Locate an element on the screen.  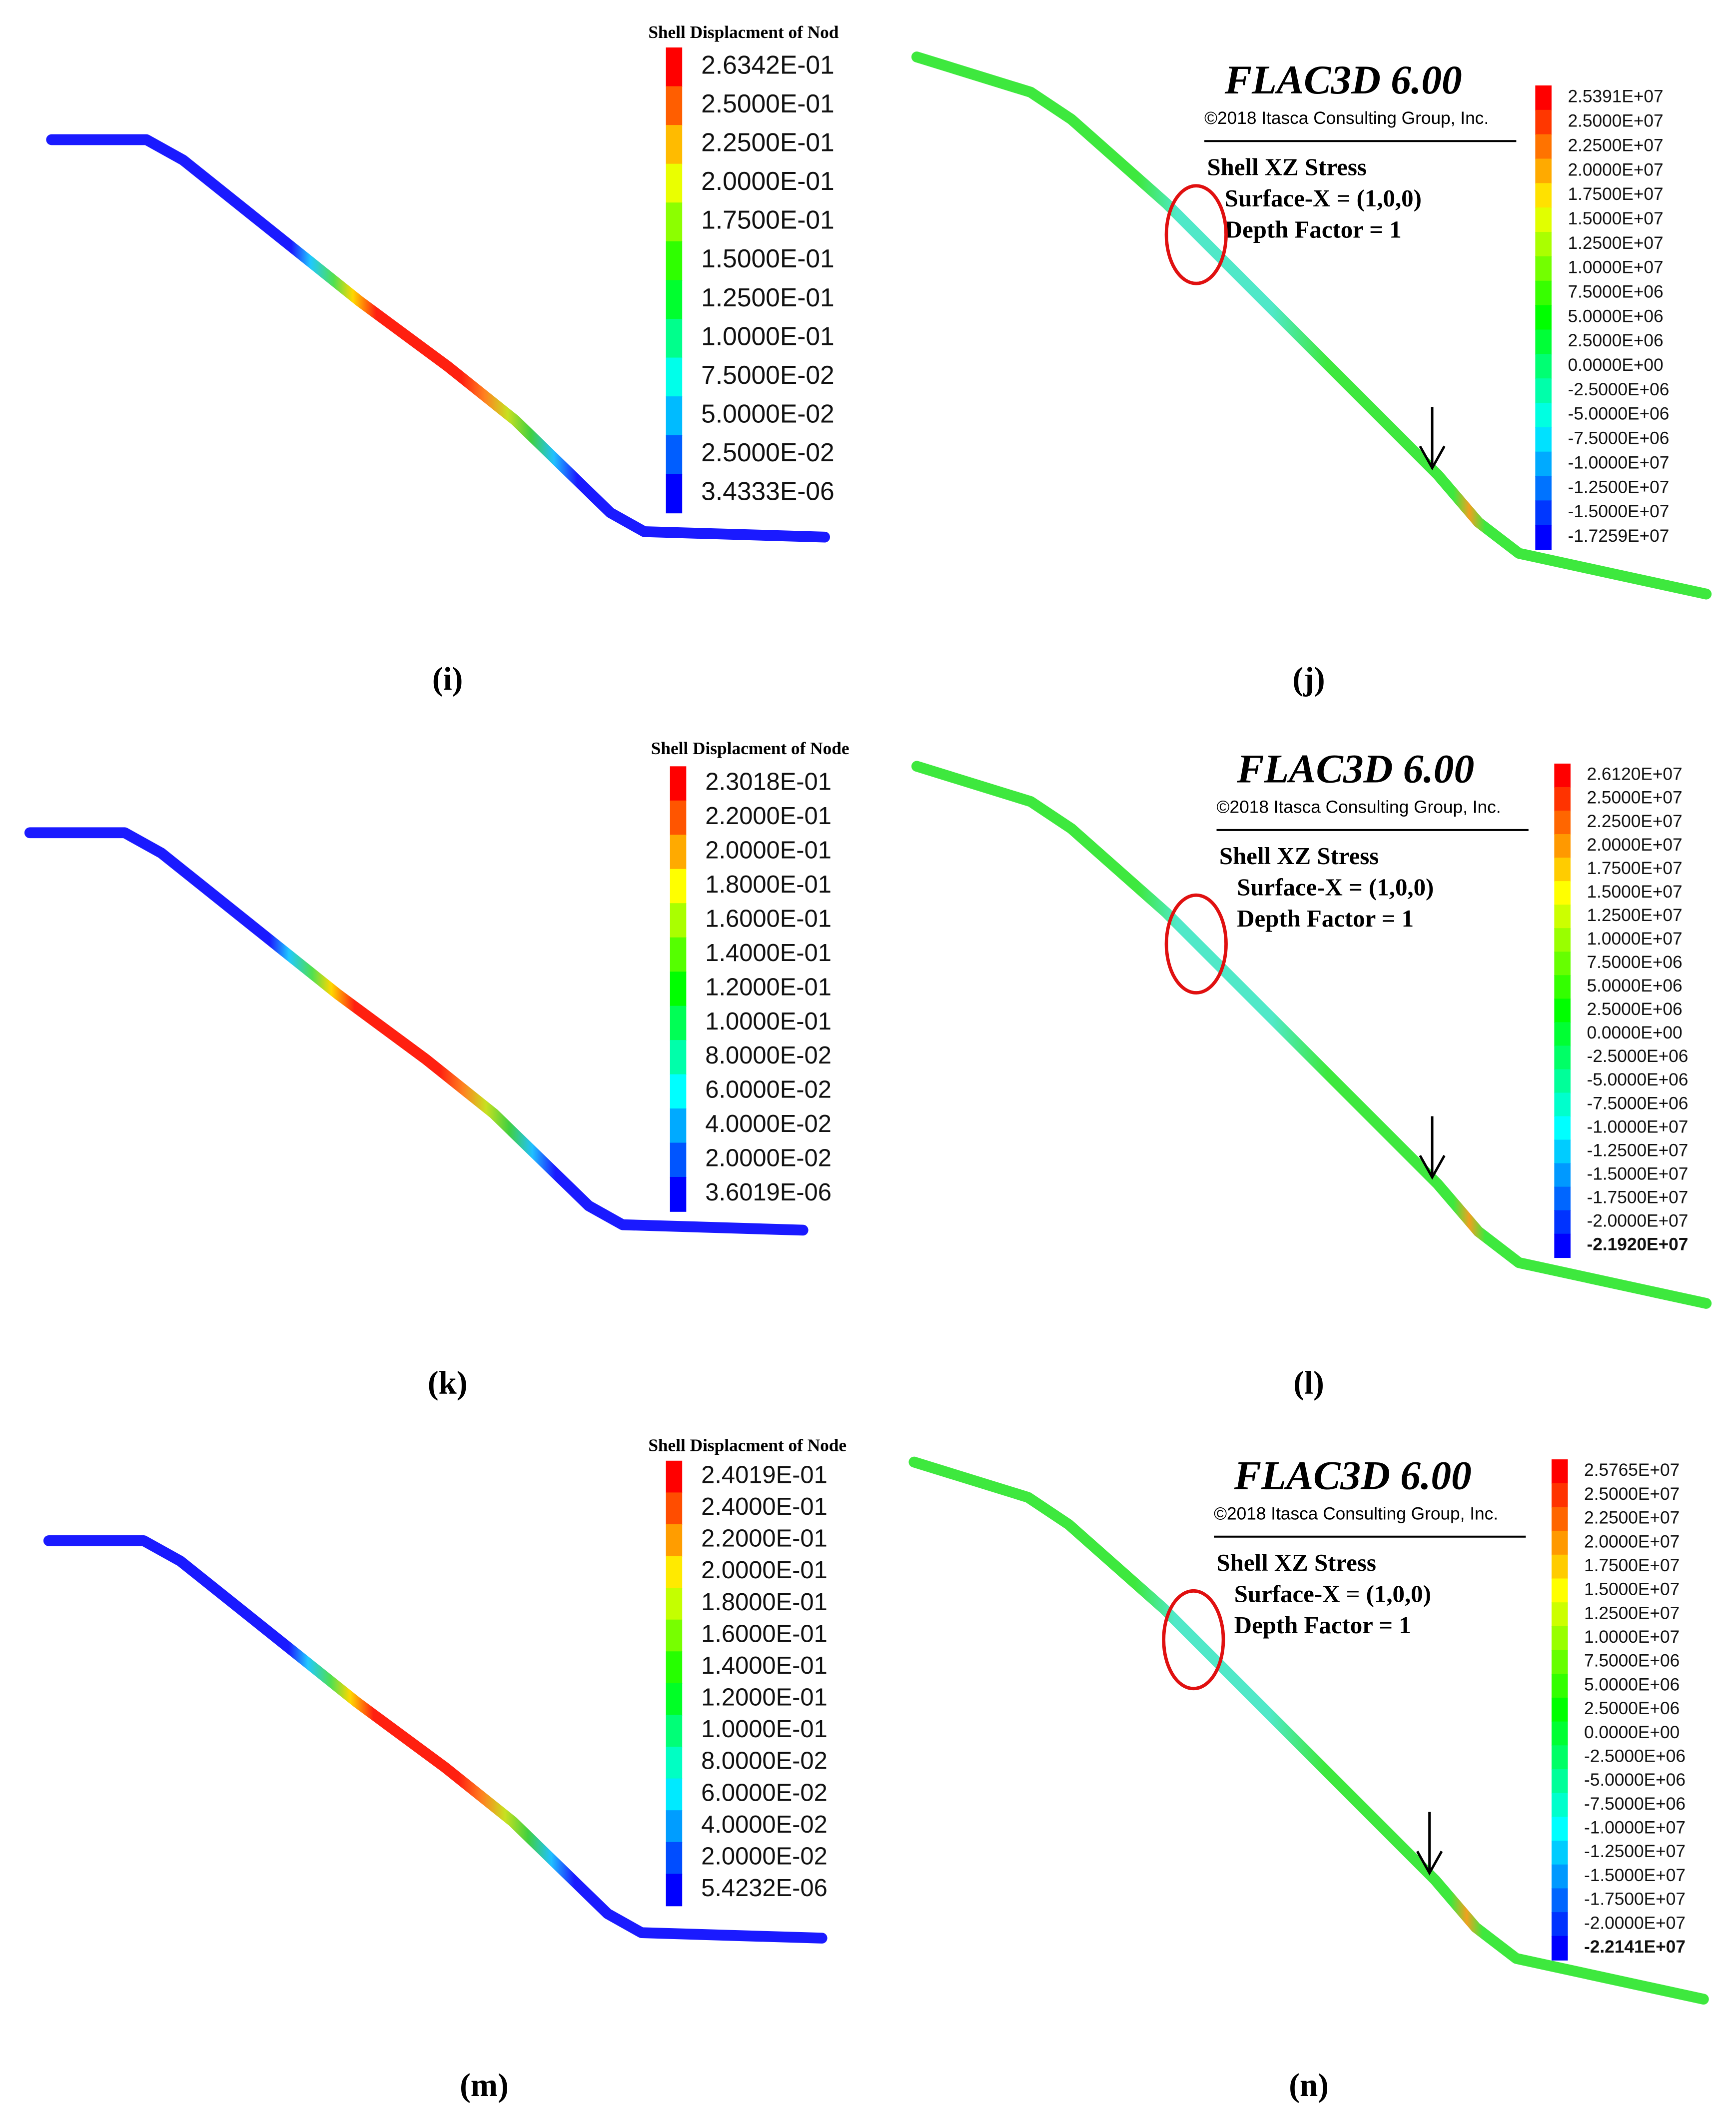
legend-label: 2.4019E-01 is located at coordinates (764, 1475).